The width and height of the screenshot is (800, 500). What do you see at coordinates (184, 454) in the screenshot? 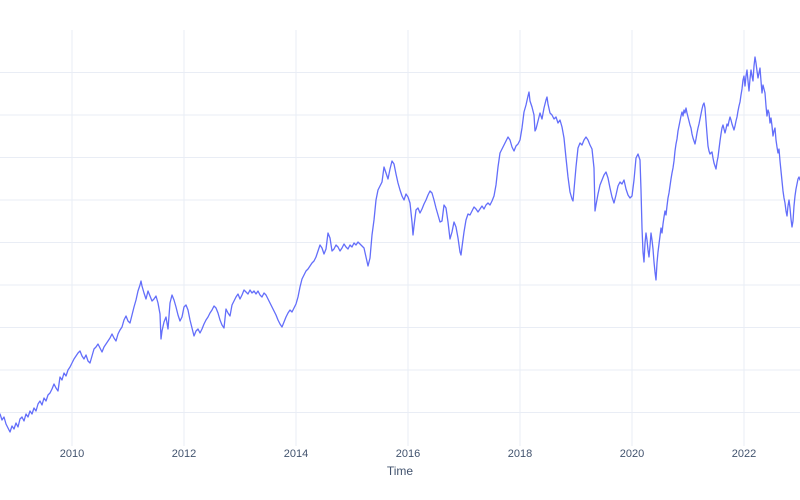
I see `x-tick-label: 2012` at bounding box center [184, 454].